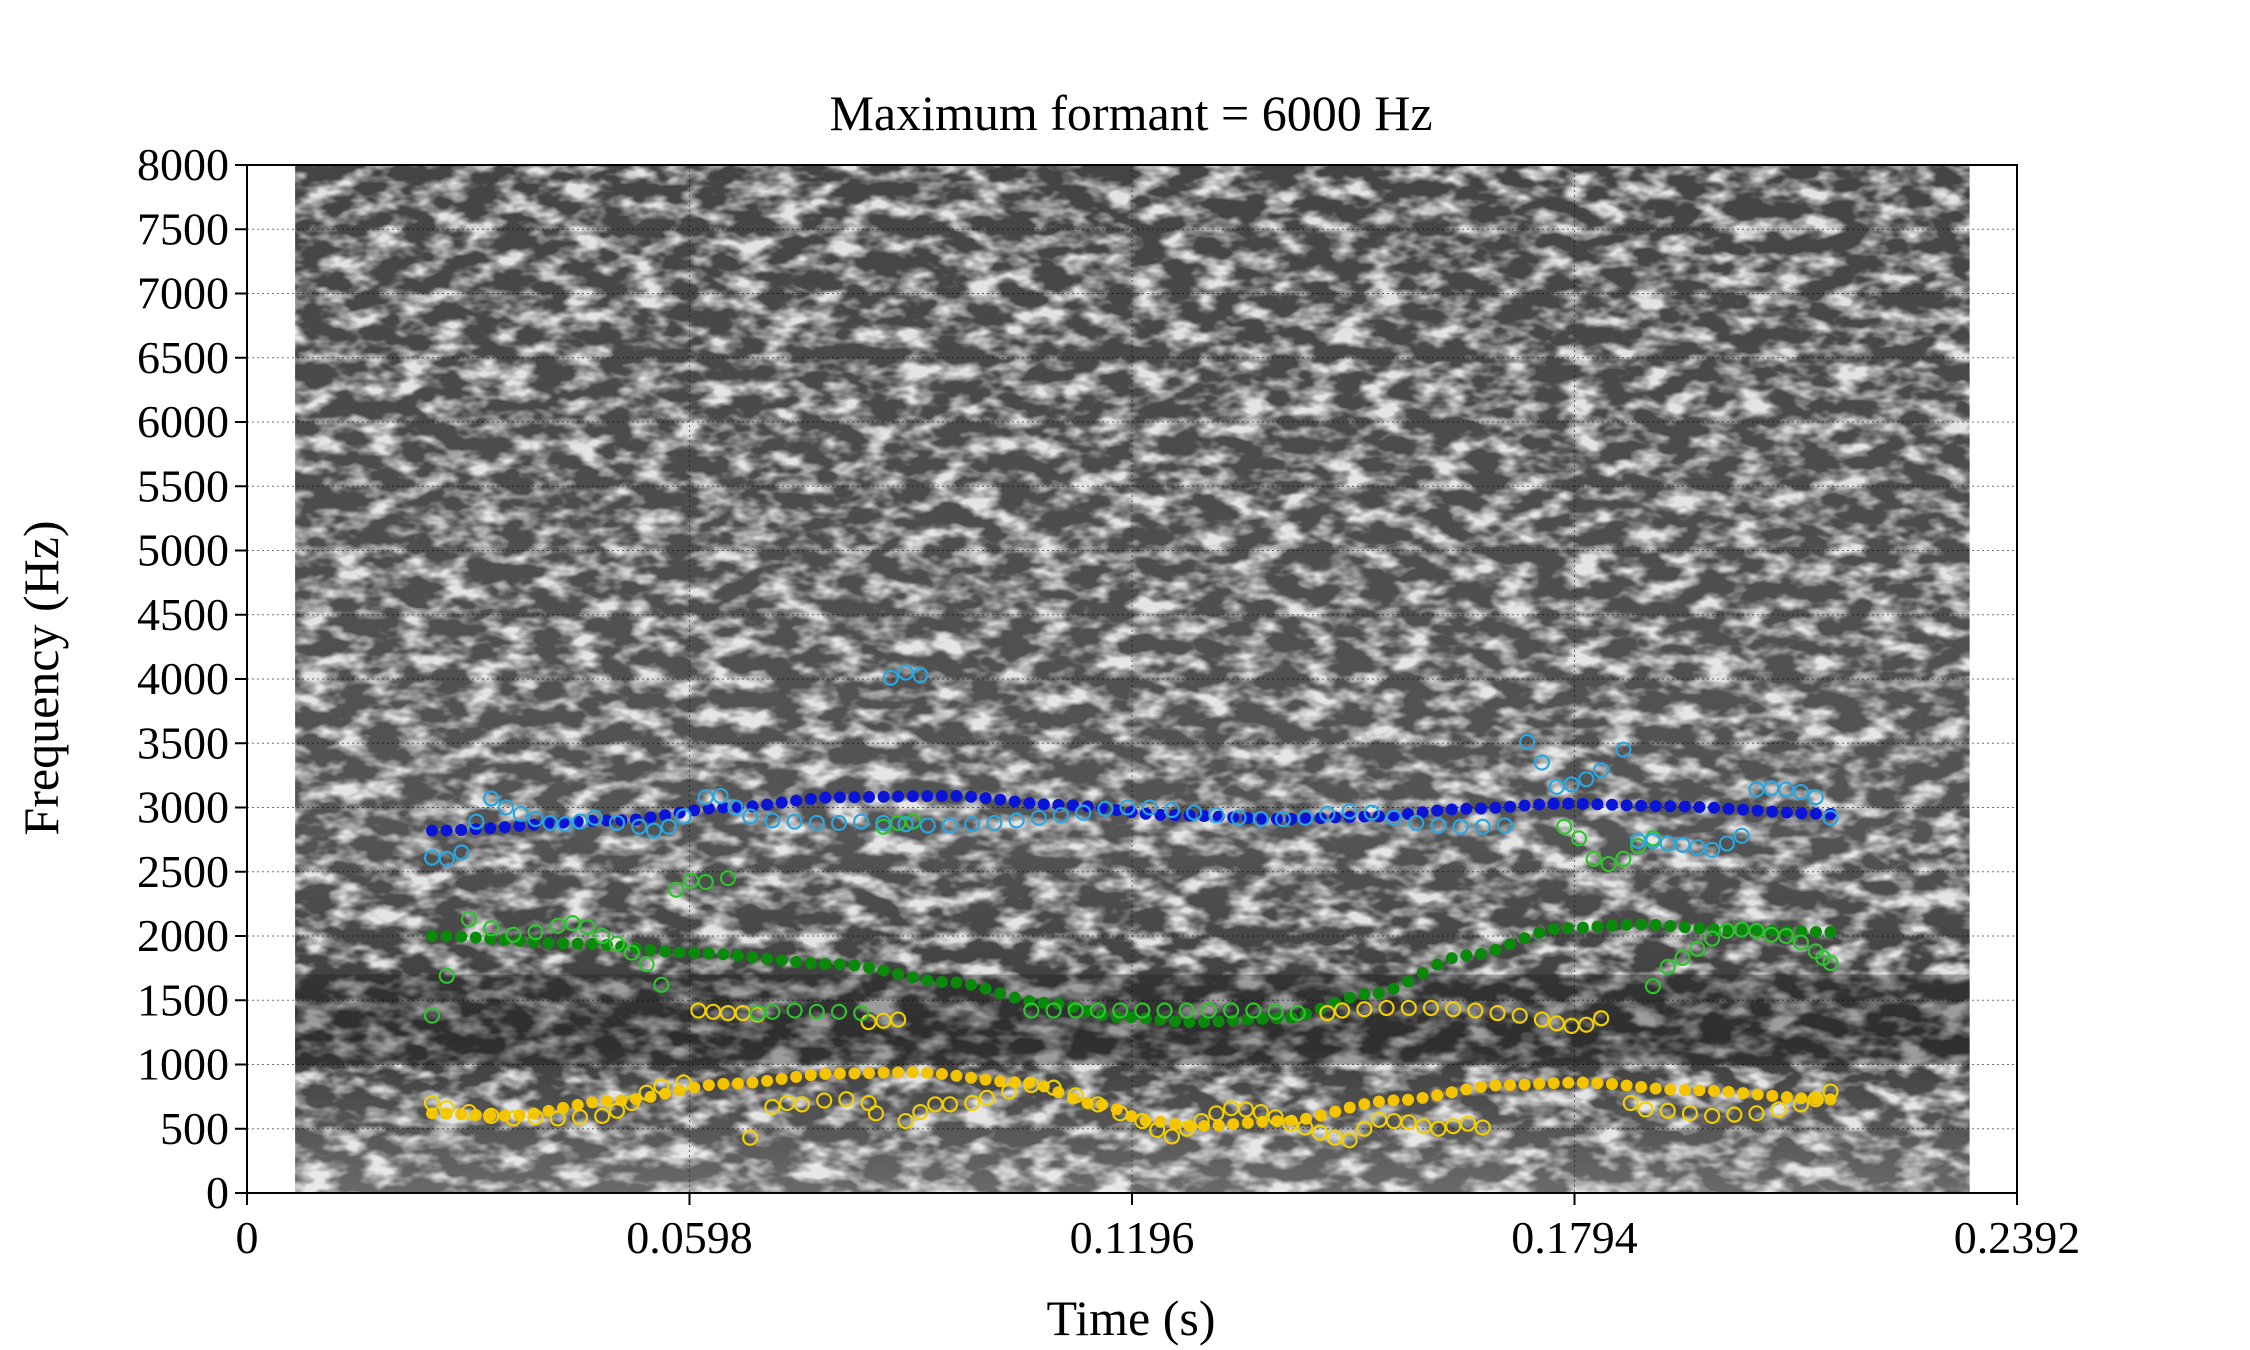  Describe the element at coordinates (183, 678) in the screenshot. I see `y-tick-label: 4000` at that location.